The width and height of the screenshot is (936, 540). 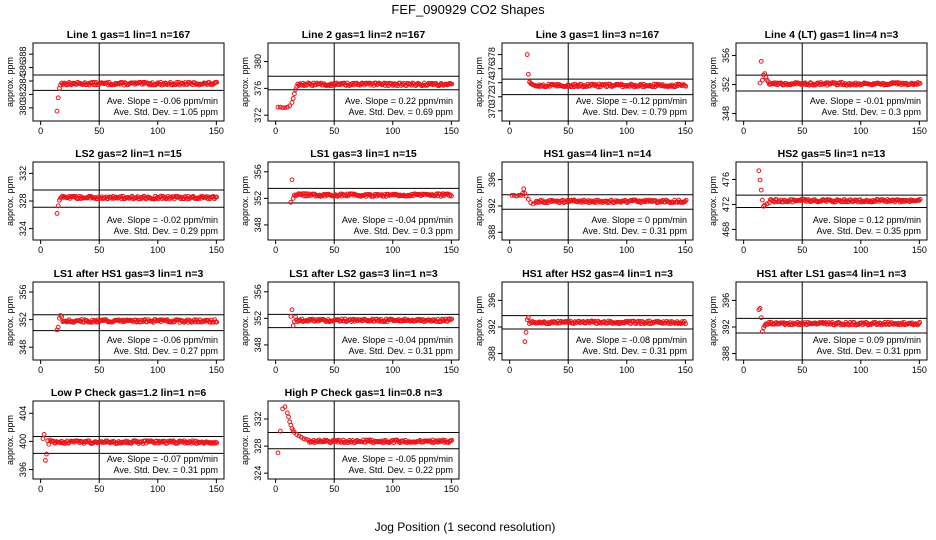 I want to click on y-tick-label: 324, so click(x=23, y=228).